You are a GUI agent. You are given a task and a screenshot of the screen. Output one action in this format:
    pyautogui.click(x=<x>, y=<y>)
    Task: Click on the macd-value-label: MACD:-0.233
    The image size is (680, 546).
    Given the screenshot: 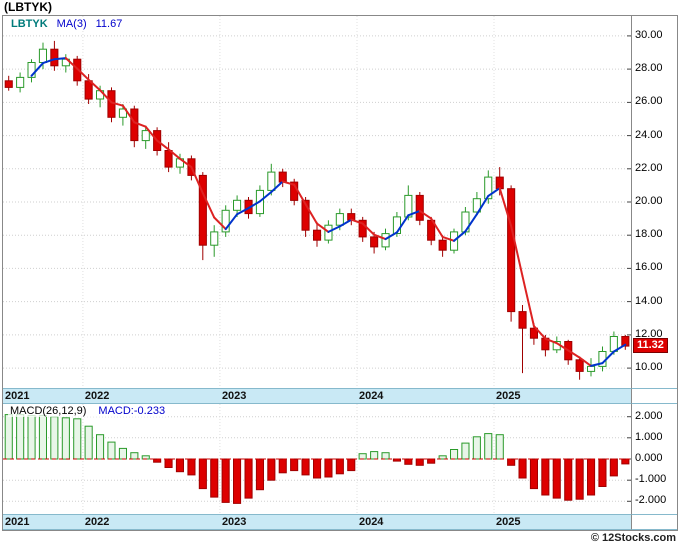 What is the action you would take?
    pyautogui.click(x=132, y=411)
    